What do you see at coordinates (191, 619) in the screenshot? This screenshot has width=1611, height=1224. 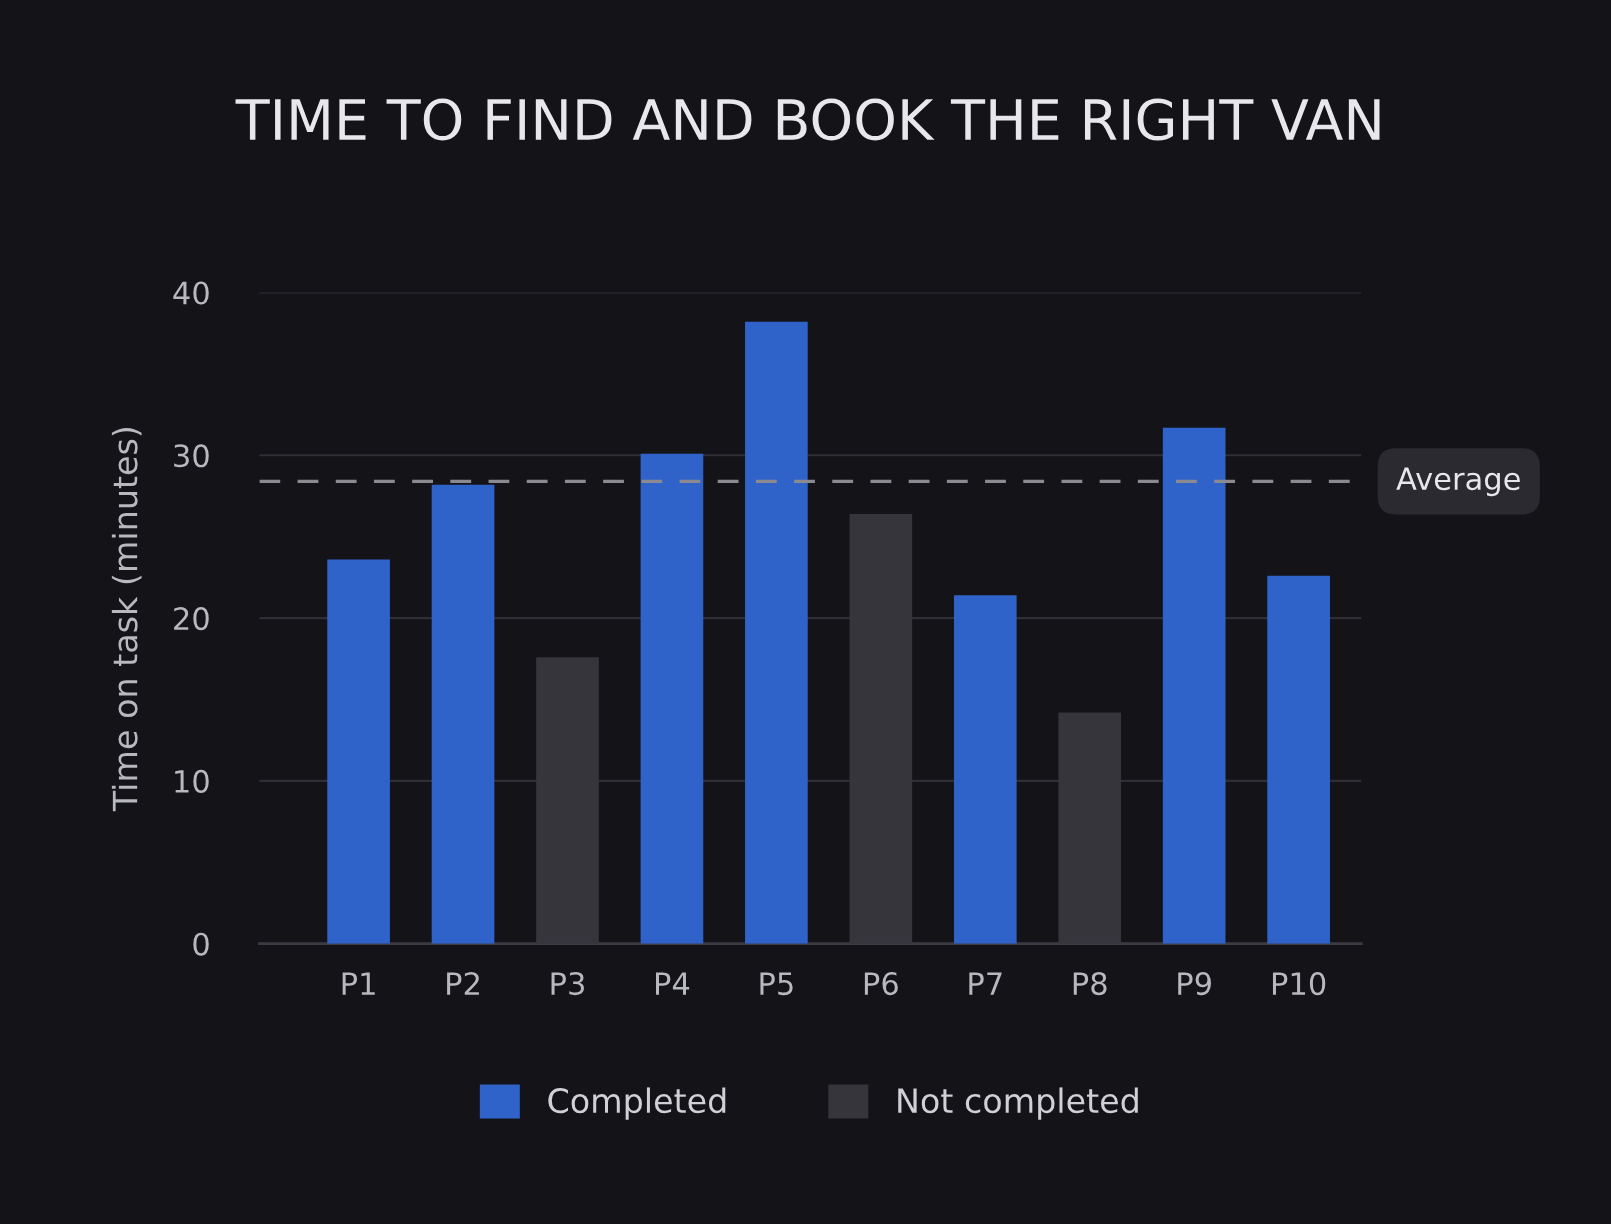 I see `y-tick-label: 20` at bounding box center [191, 619].